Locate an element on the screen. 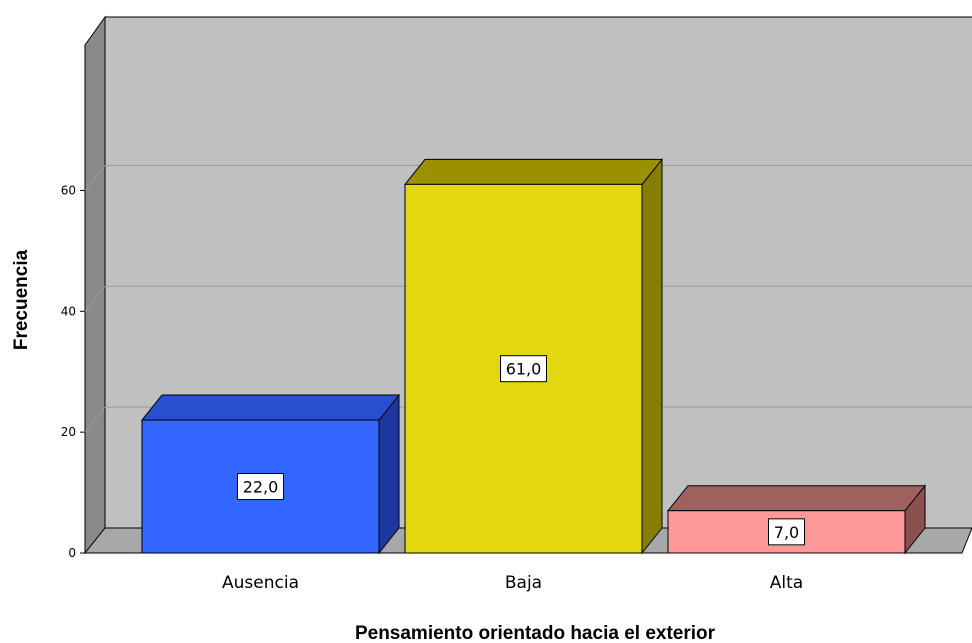 The image size is (972, 643). data-label: 61,0 is located at coordinates (524, 369).